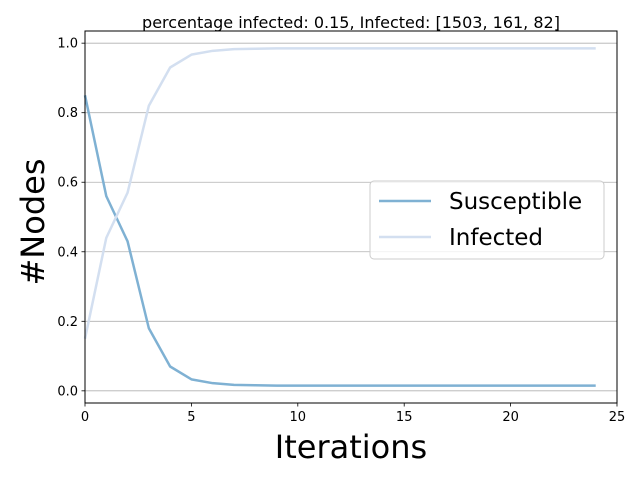  I want to click on y-tick-label: 0.0, so click(67, 391).